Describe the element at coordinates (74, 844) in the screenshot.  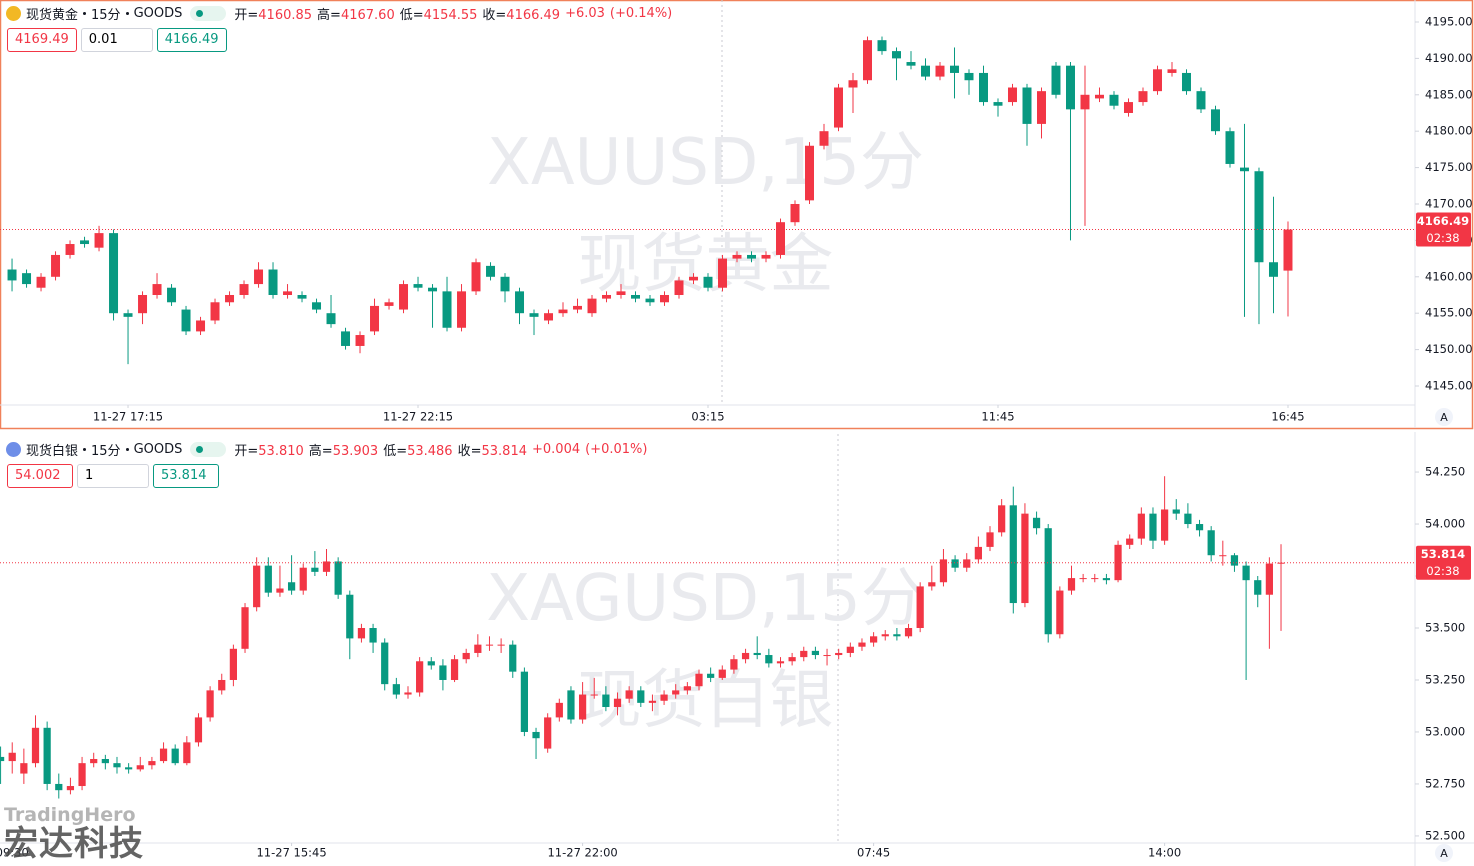
I see `logo-name-cn: 宏达科技` at that location.